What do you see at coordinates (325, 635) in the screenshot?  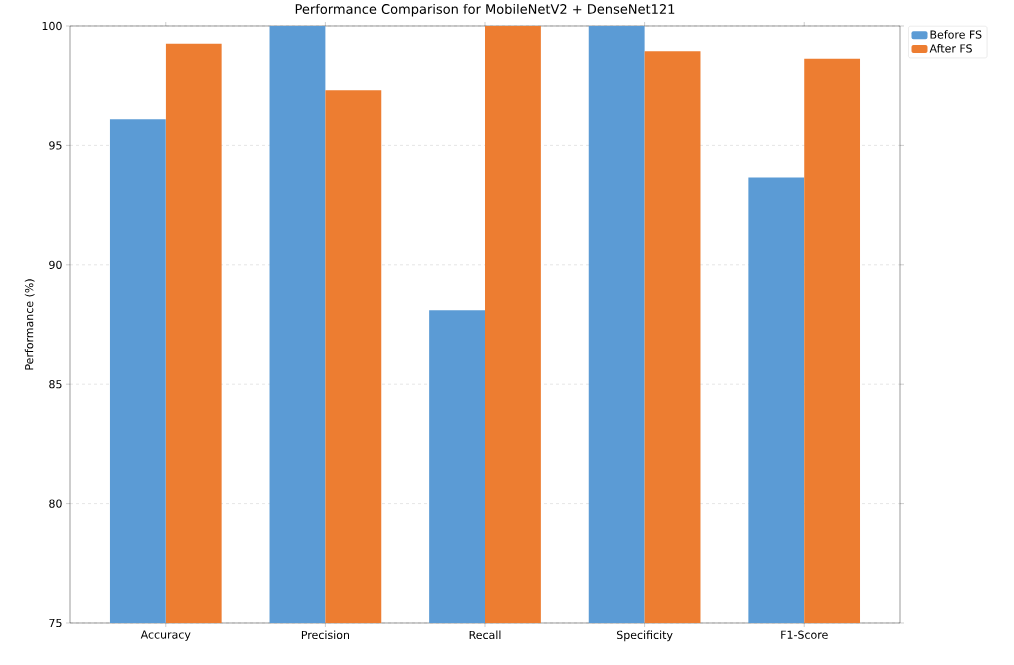 I see `x-tick-label: Precision` at bounding box center [325, 635].